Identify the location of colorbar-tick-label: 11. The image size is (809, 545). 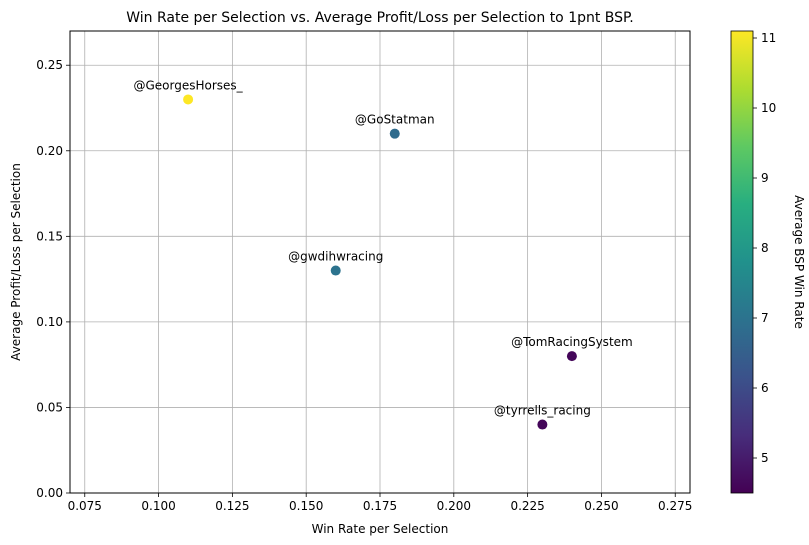
(768, 38).